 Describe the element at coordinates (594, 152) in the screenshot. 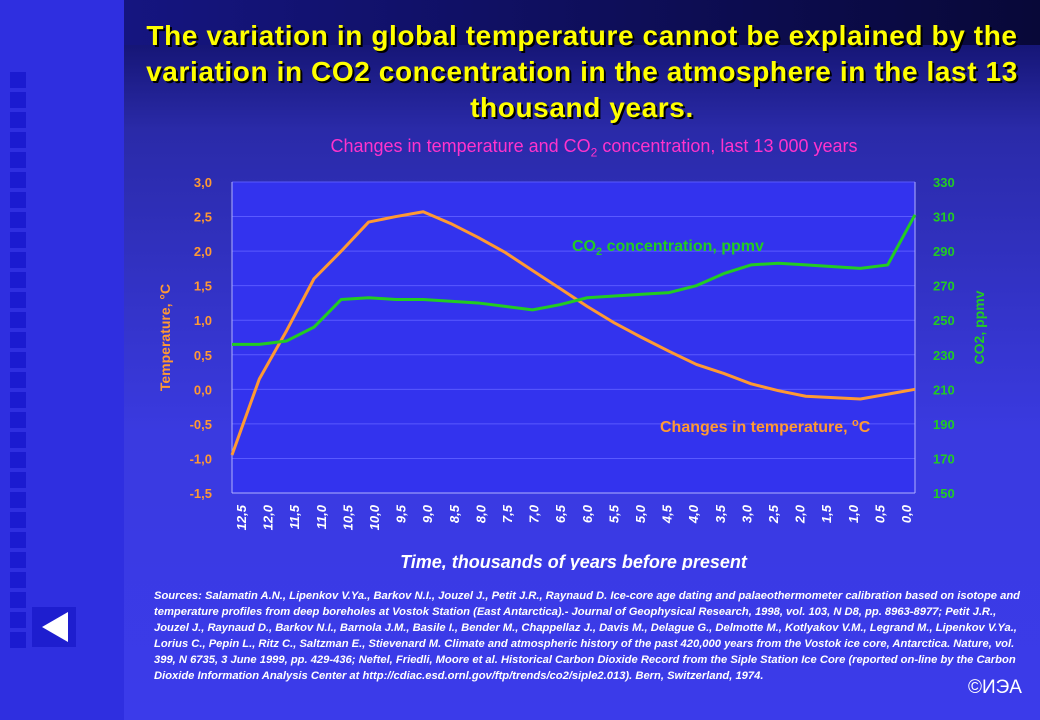

I see `subtitle-subscript: 2` at that location.